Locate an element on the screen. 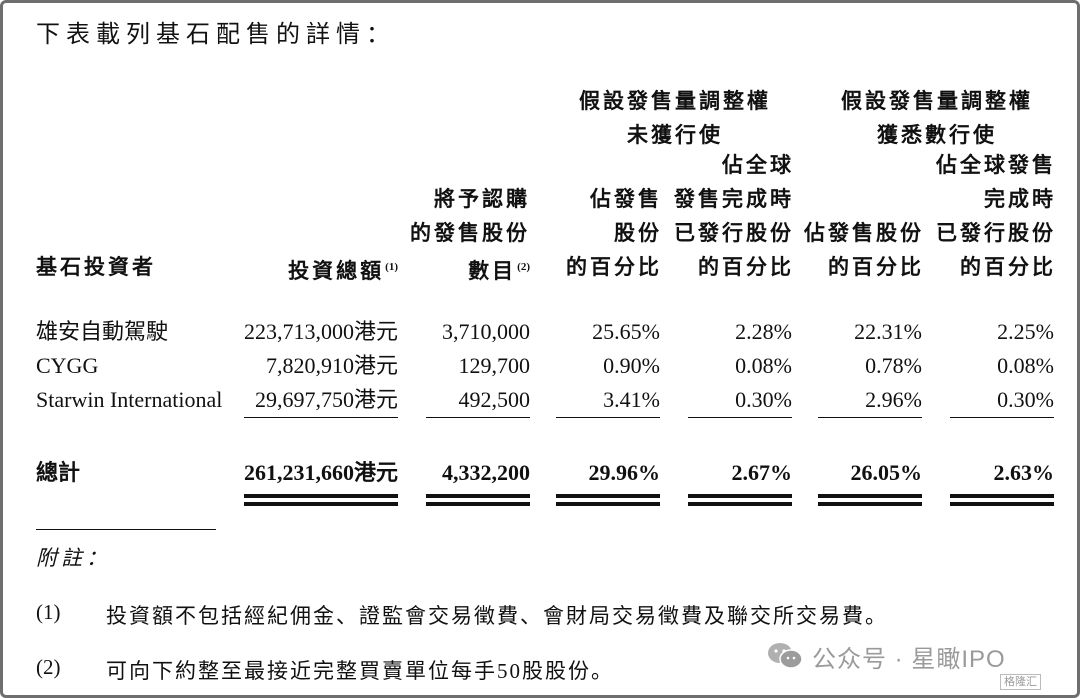  total-pct-a: 29.96% is located at coordinates (624, 472).